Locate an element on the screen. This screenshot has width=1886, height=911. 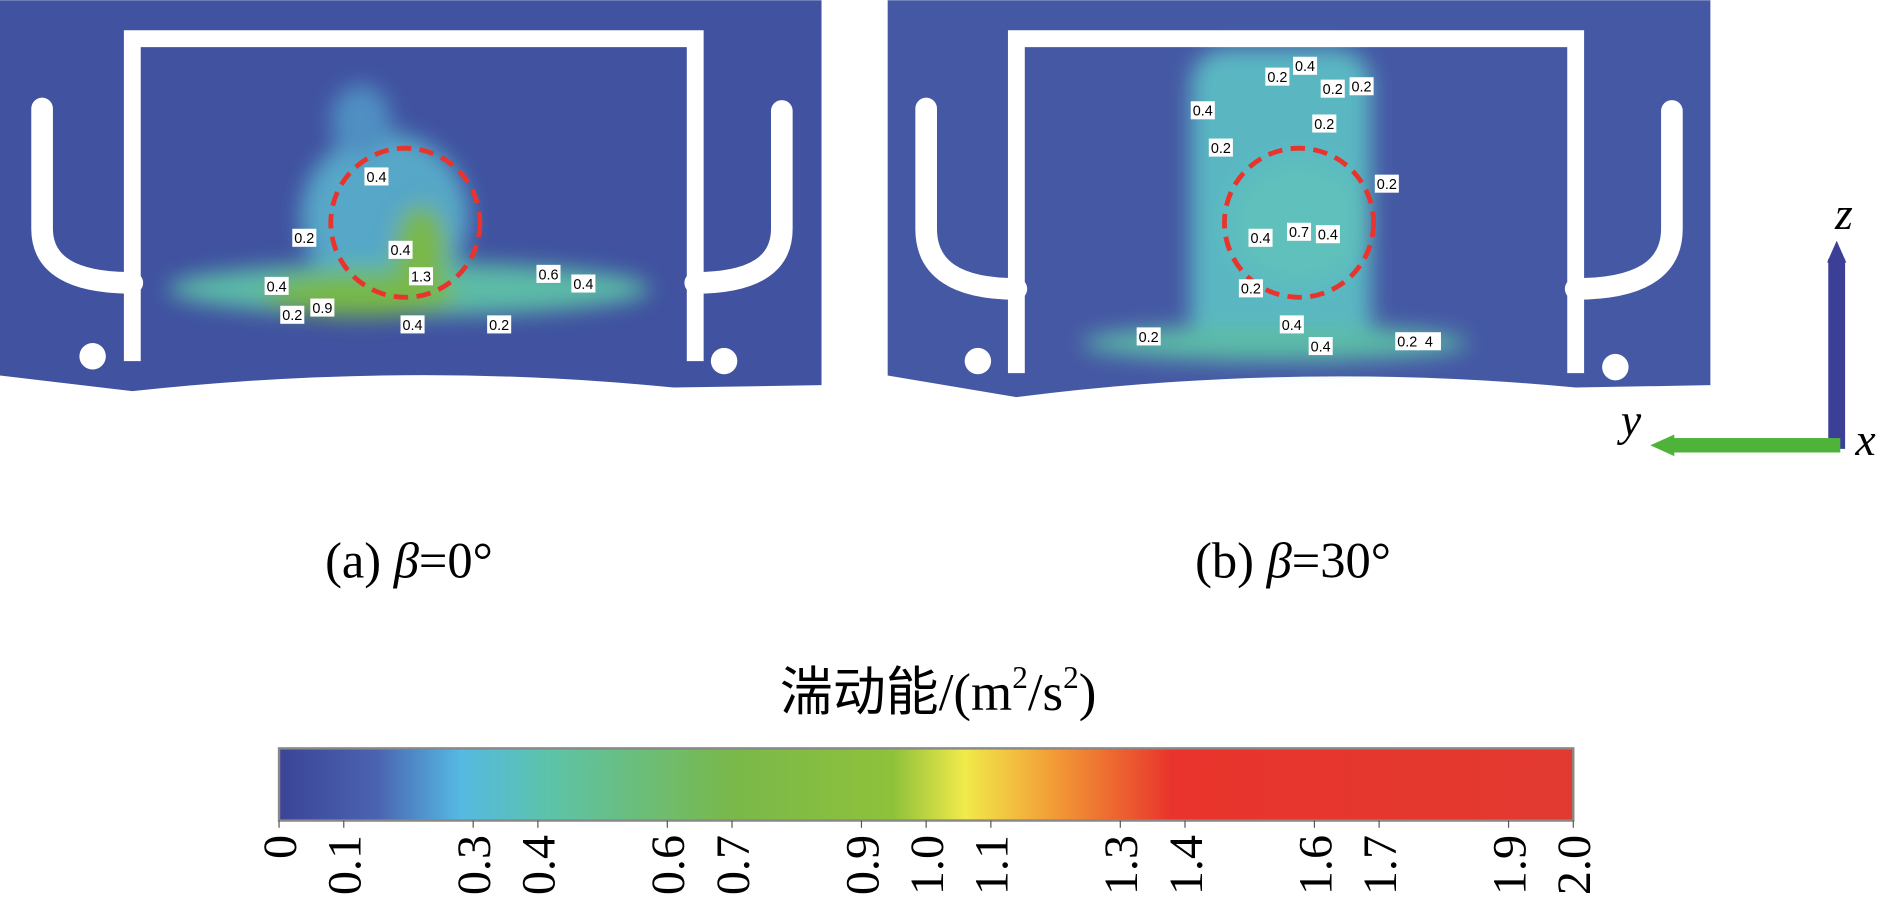
colorbar-tick-label: 0.9 is located at coordinates (862, 865).